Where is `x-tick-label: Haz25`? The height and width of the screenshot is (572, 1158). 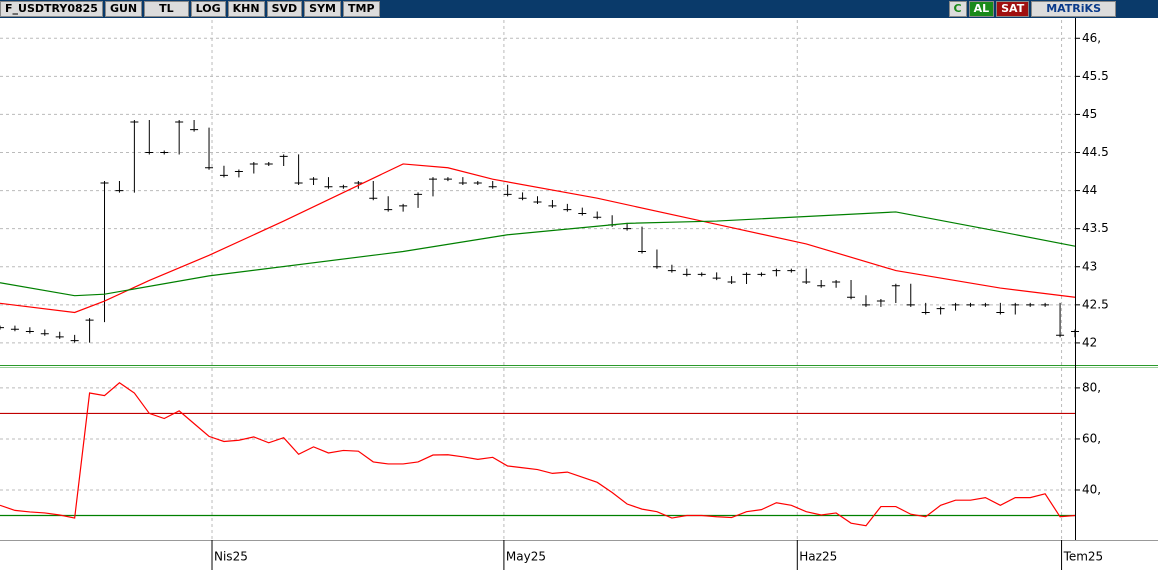
x-tick-label: Haz25 is located at coordinates (818, 557).